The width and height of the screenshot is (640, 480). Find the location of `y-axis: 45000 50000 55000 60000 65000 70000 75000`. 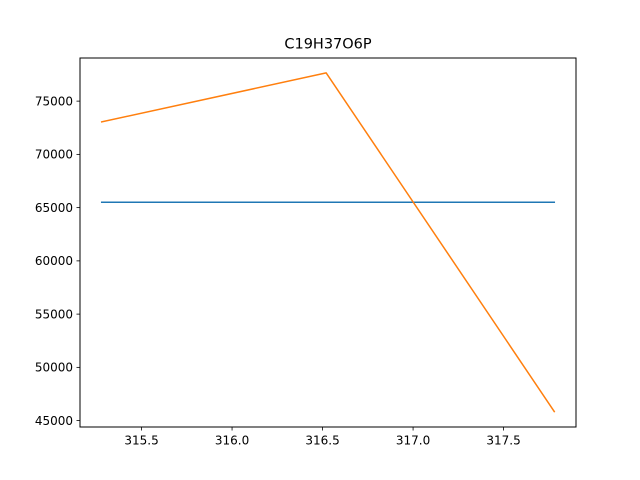

y-axis: 45000 50000 55000 60000 65000 70000 75000 is located at coordinates (57, 261).